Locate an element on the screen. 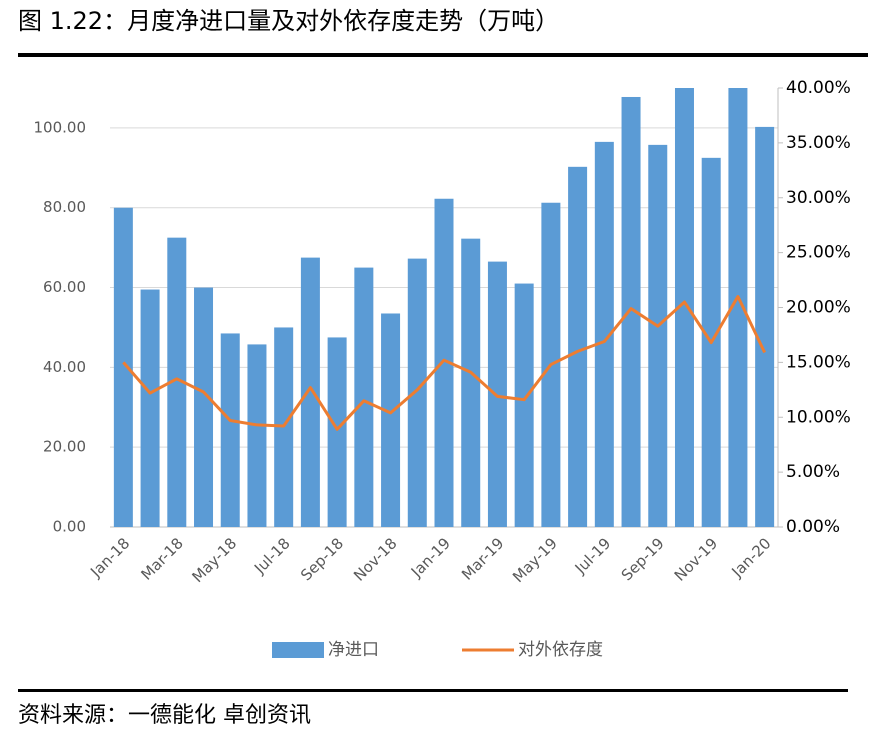 This screenshot has height=755, width=889. line is located at coordinates (444, 363).